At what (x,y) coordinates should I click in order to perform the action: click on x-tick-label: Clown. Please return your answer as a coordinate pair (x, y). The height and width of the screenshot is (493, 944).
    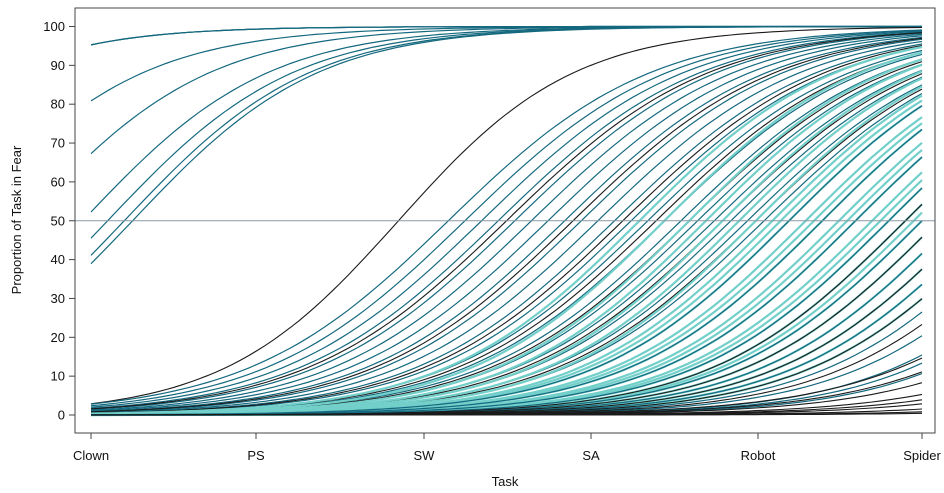
    Looking at the image, I should click on (91, 455).